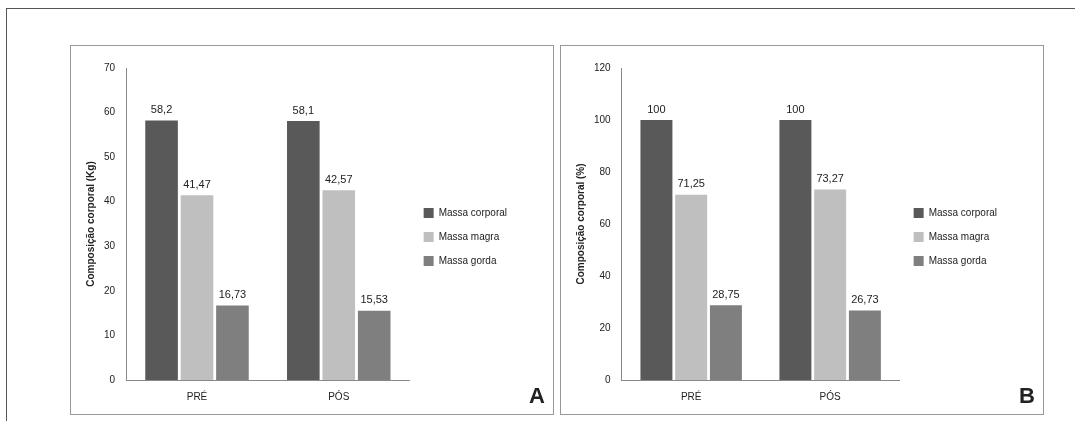  What do you see at coordinates (726, 293) in the screenshot?
I see `data-label: 28,75` at bounding box center [726, 293].